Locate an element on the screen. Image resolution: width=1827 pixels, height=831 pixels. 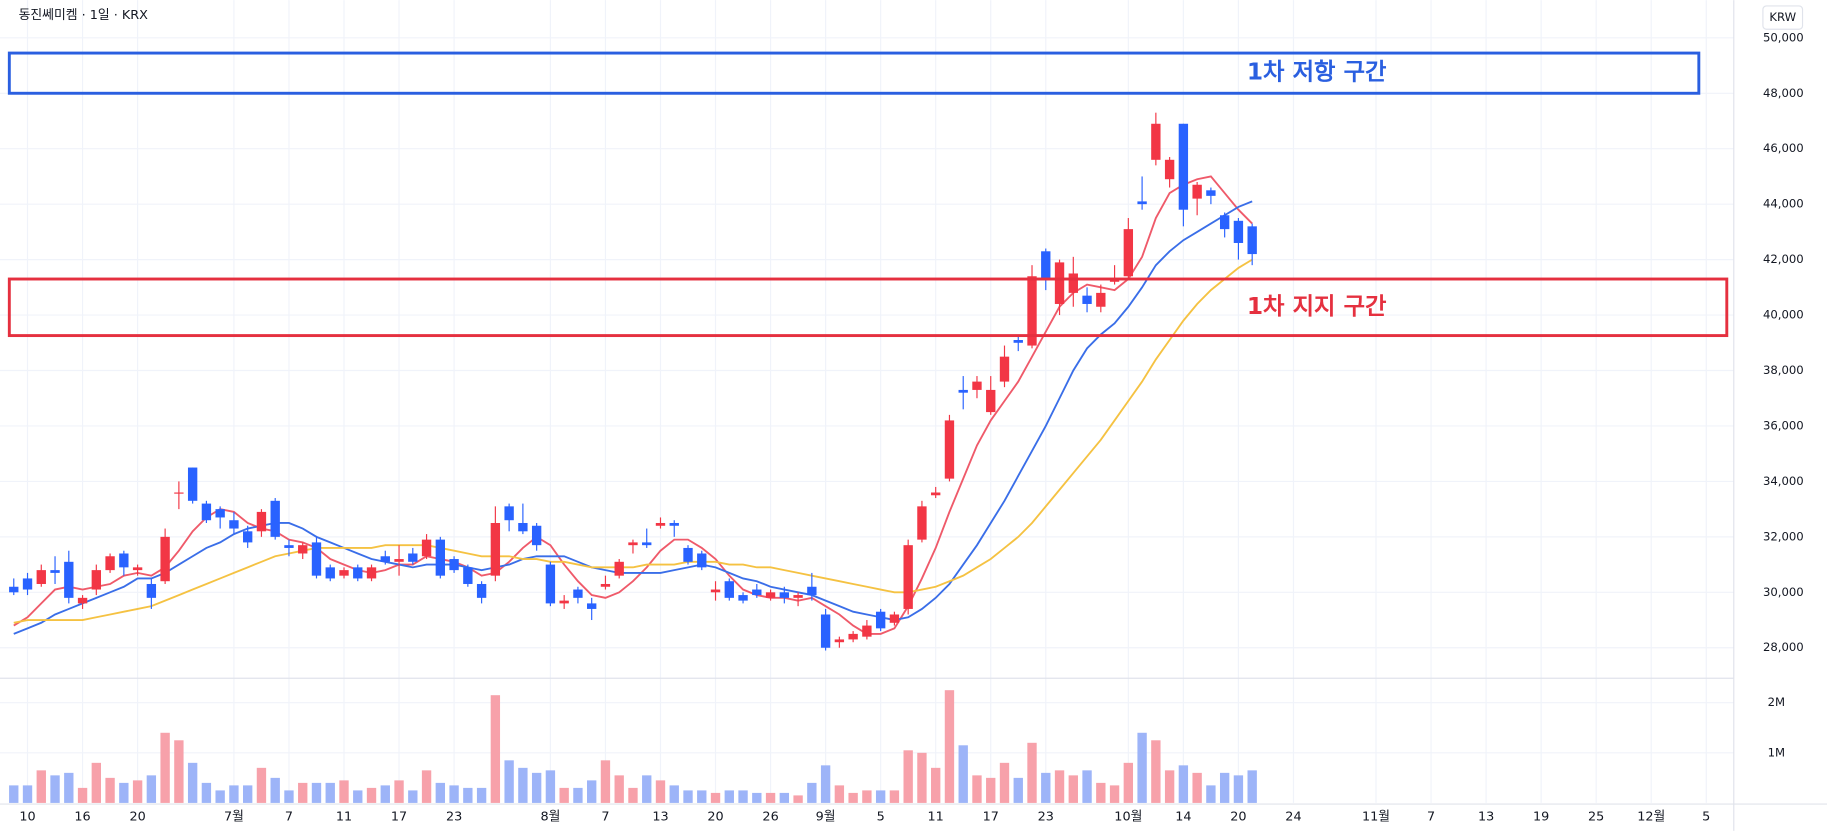
volume-tick-label: 2M is located at coordinates (1776, 702).